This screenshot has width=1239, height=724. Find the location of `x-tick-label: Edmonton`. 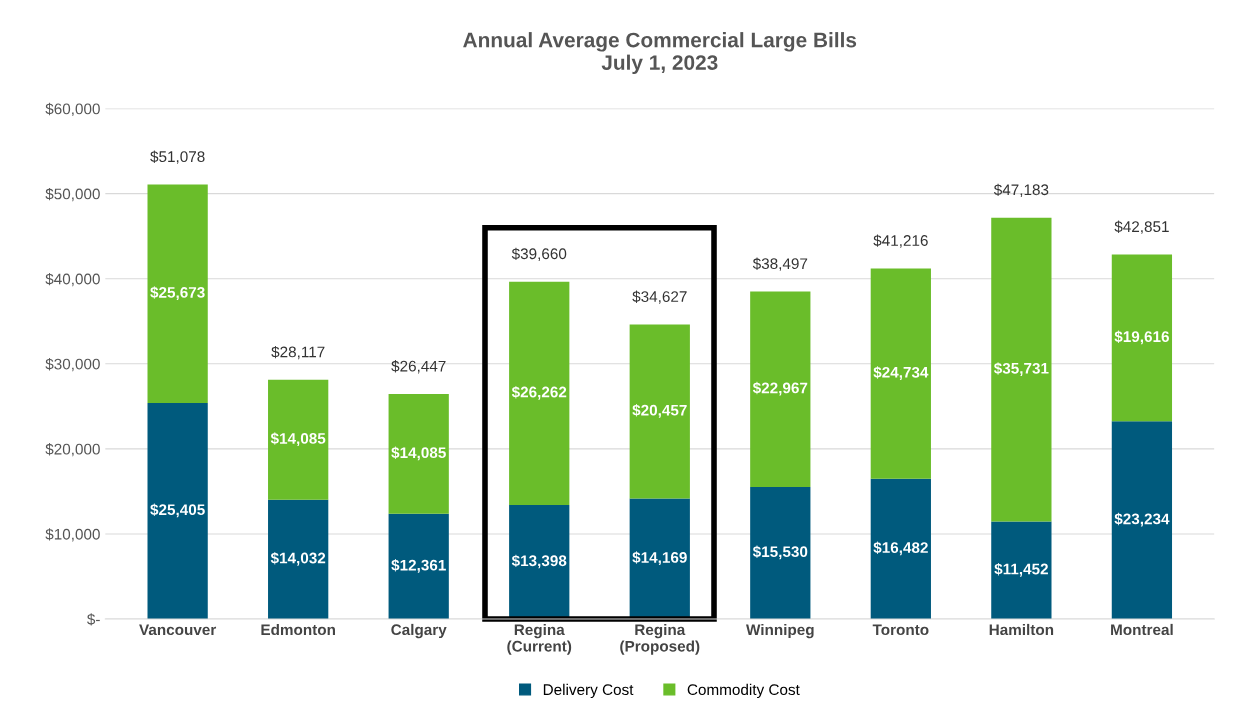

x-tick-label: Edmonton is located at coordinates (298, 629).